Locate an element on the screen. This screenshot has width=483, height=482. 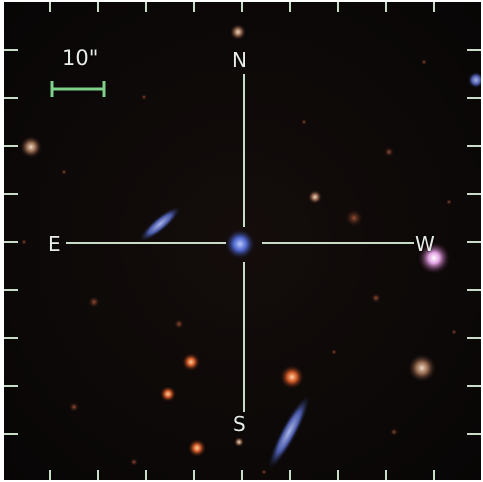
star-left-edge is located at coordinates (31, 147).